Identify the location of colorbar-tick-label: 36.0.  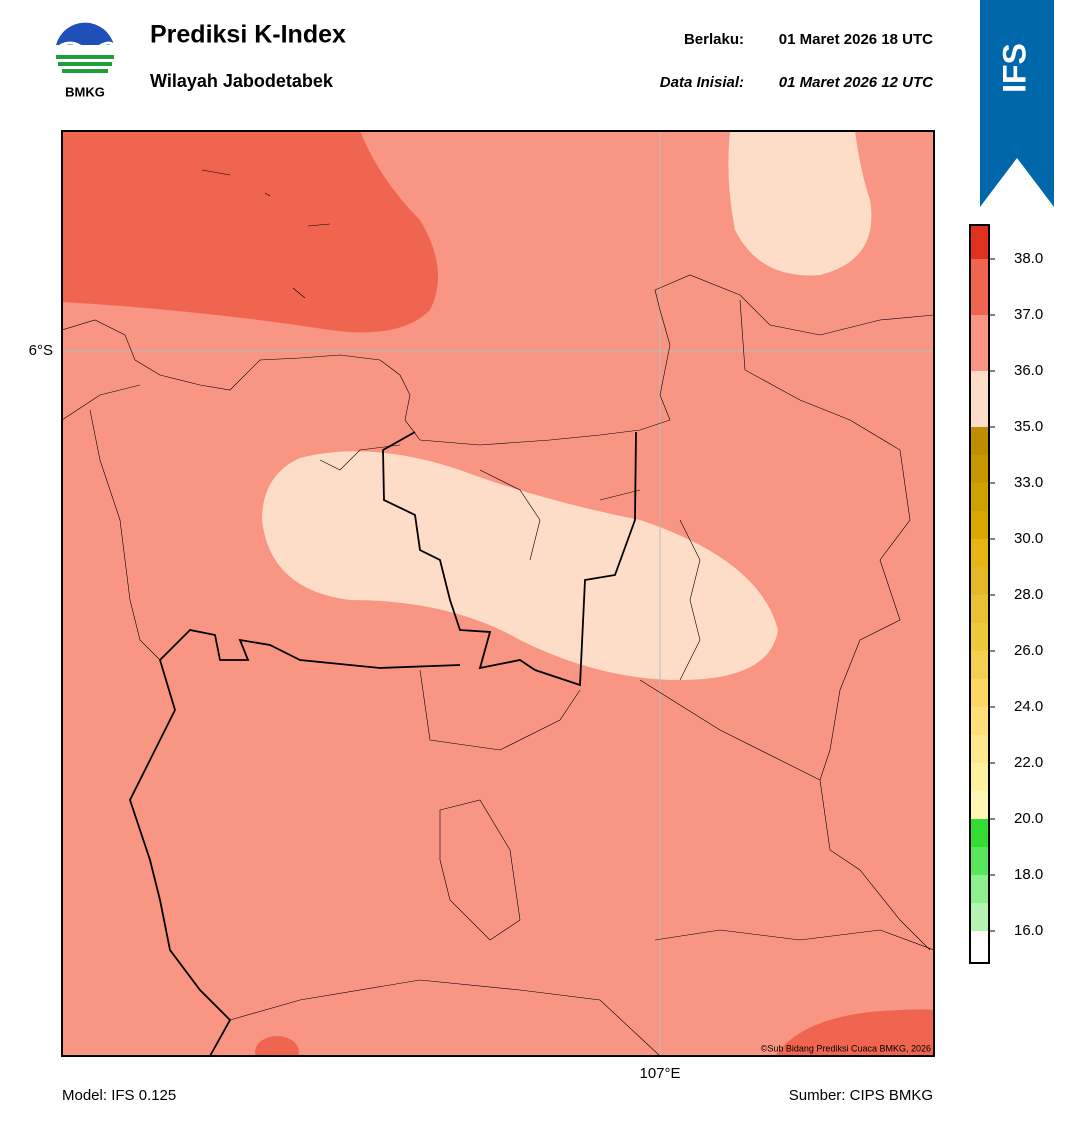
(1028, 370).